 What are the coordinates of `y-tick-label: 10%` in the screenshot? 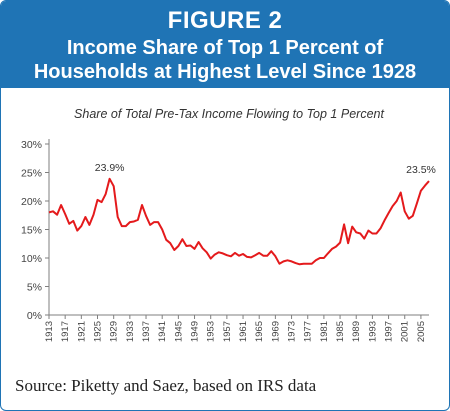 It's located at (31, 259).